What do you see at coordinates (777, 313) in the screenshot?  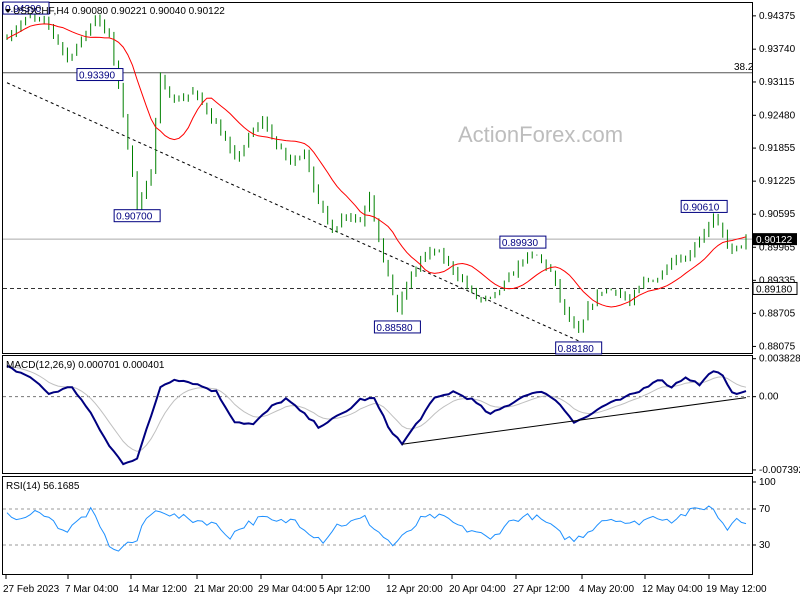 I see `price-axis-label: 0.88705` at bounding box center [777, 313].